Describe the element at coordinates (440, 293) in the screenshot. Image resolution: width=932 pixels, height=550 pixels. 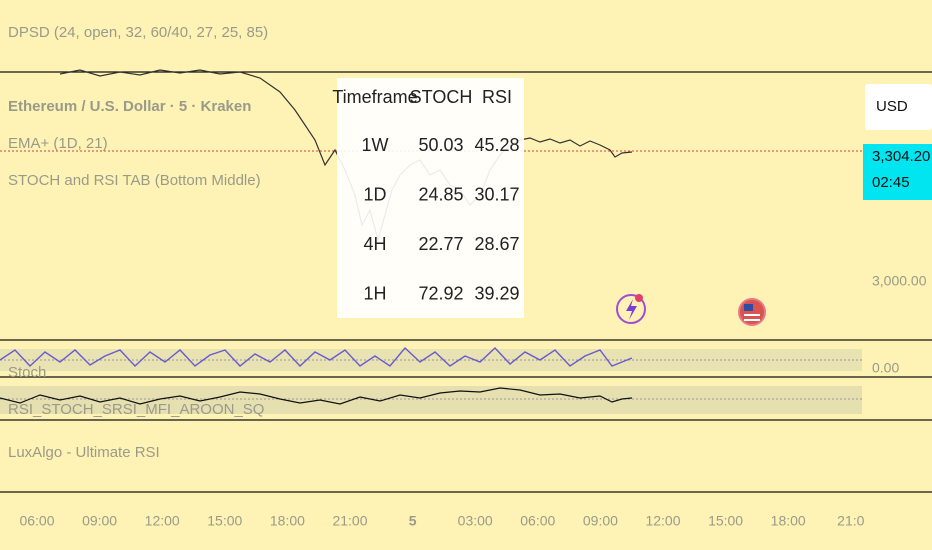
I see `table-cell: 72.92` at that location.